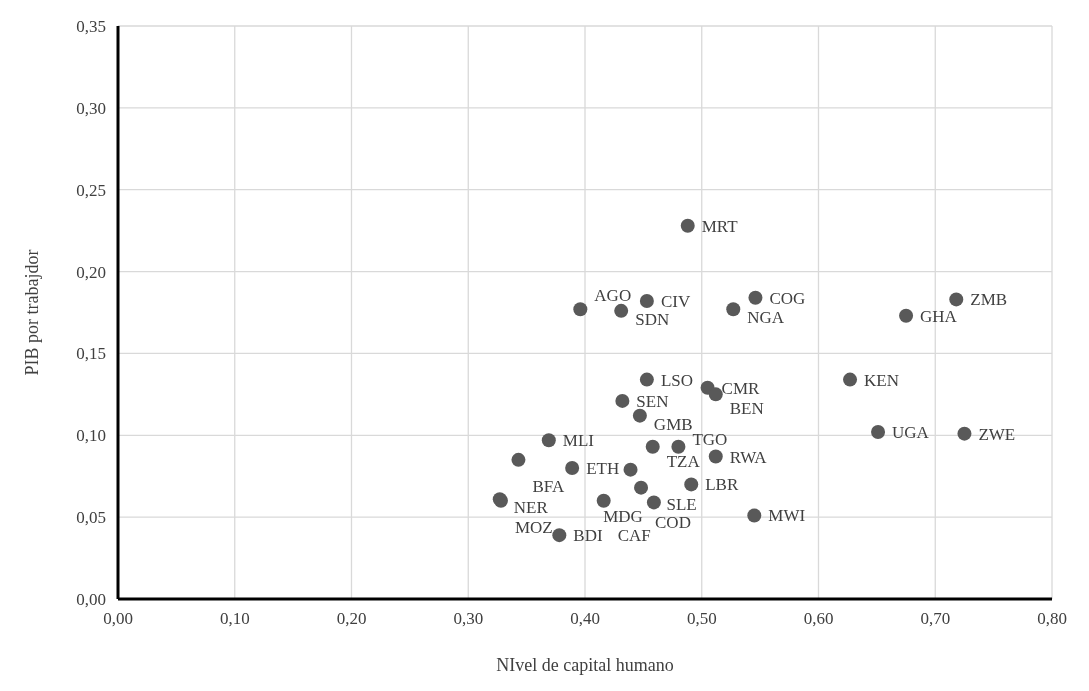  Describe the element at coordinates (681, 504) in the screenshot. I see `annotation: SLE` at that location.